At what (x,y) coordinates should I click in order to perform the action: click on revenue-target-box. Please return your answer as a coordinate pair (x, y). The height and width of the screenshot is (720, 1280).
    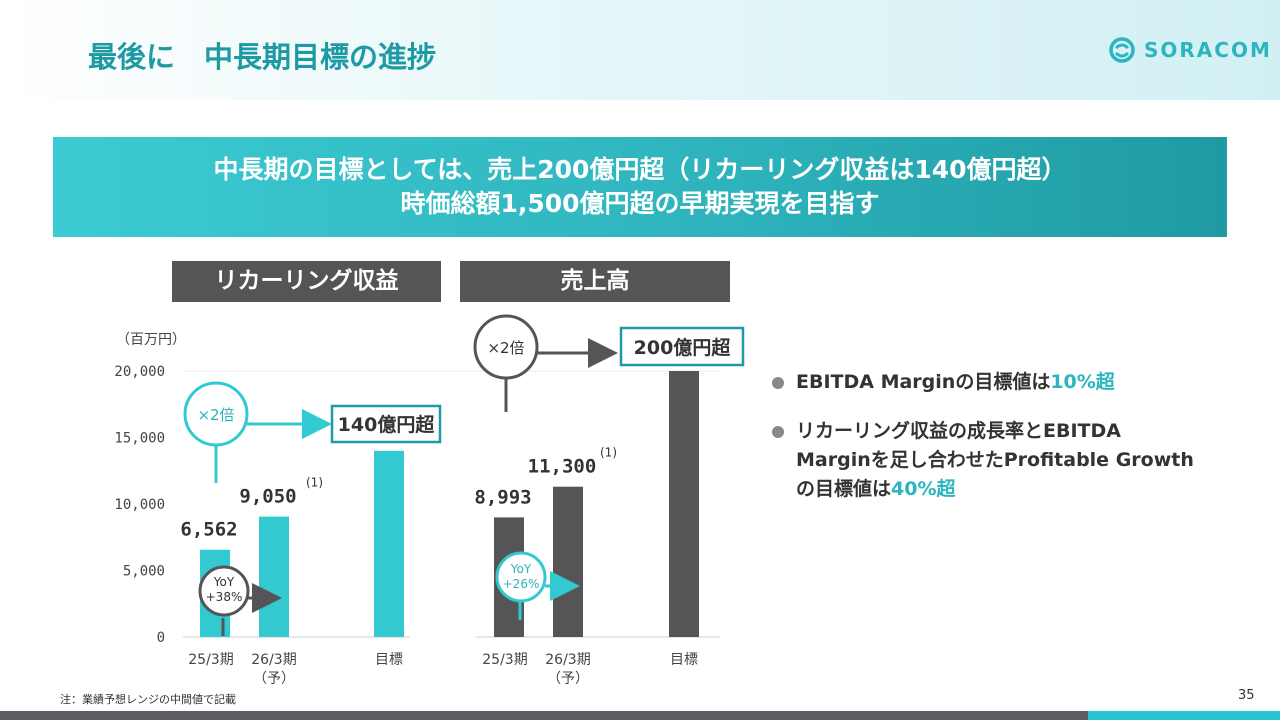
    Looking at the image, I should click on (682, 346).